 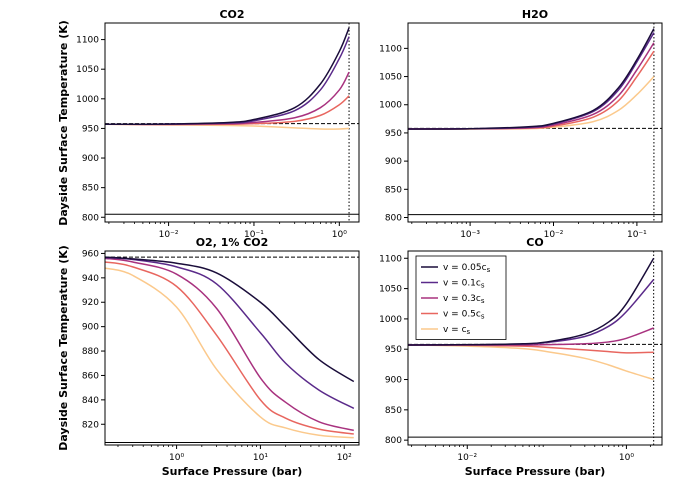 What do you see at coordinates (232, 471) in the screenshot?
I see `x-axis-label-left: Surface Pressure (bar)` at bounding box center [232, 471].